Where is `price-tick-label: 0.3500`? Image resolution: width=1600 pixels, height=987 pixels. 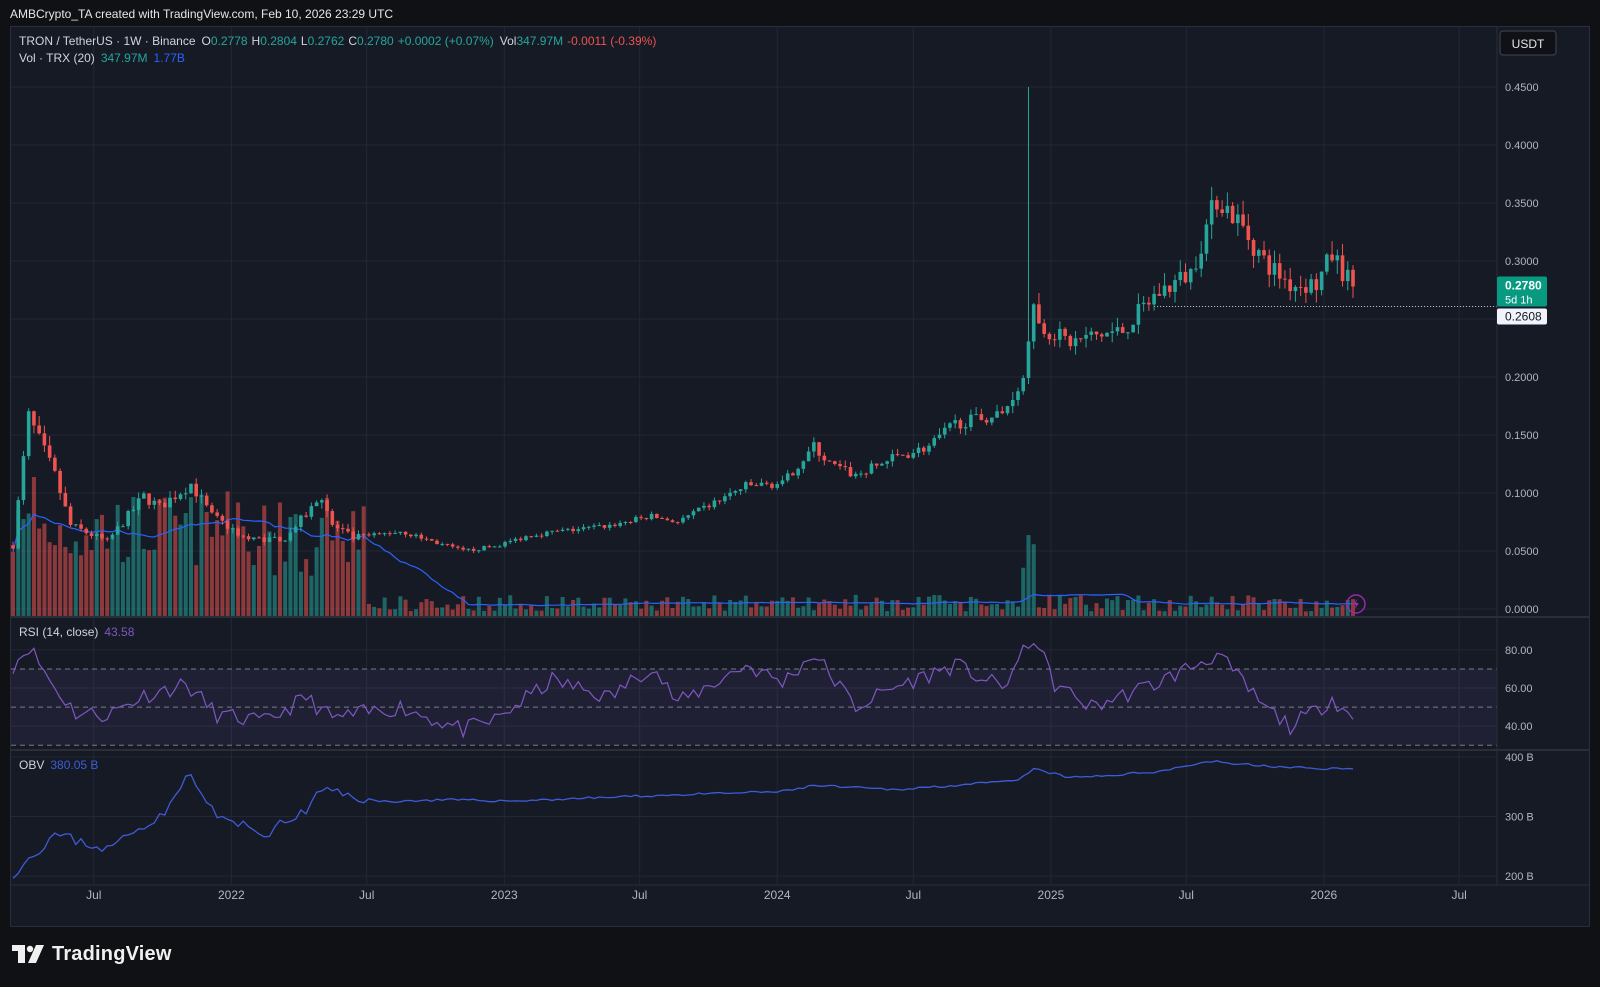
price-tick-label: 0.3500 is located at coordinates (1522, 204).